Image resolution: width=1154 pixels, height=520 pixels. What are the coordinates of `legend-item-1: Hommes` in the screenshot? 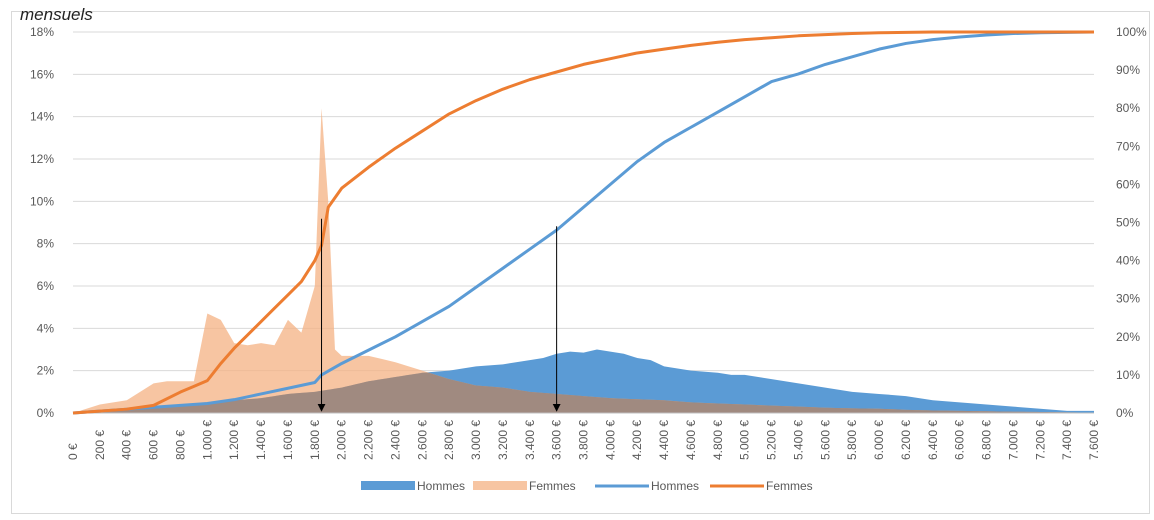 It's located at (413, 486).